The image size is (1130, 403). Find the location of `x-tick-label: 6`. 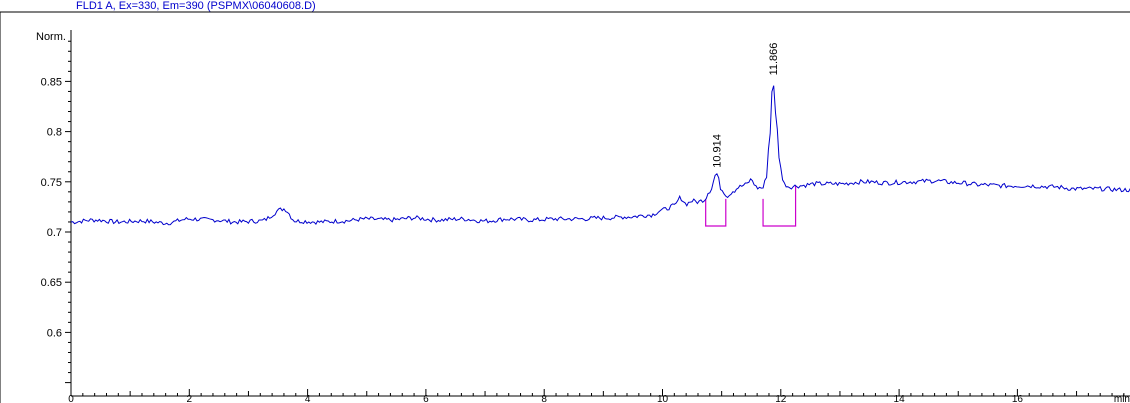

x-tick-label: 6 is located at coordinates (426, 398).